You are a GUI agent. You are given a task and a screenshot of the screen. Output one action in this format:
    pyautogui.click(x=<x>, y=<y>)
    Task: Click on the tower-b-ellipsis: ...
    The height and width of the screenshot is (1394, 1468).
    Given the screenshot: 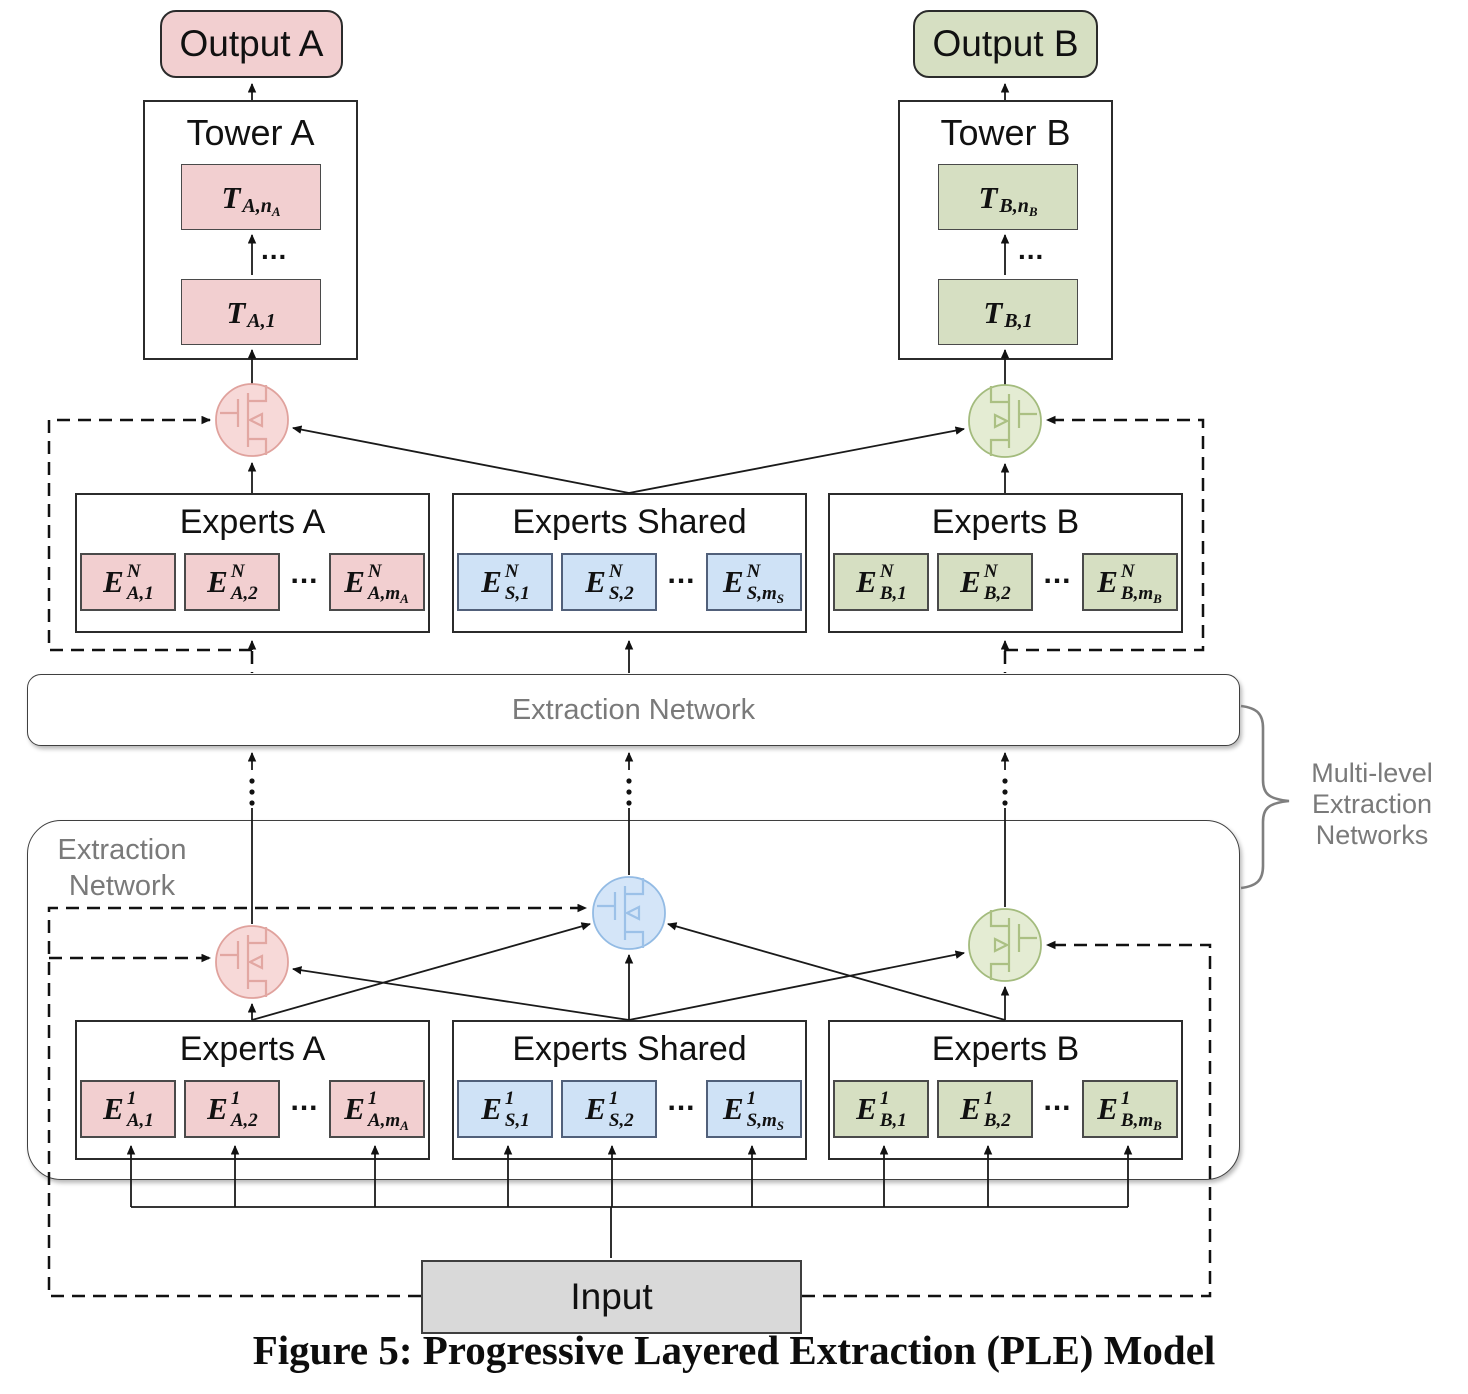 What is the action you would take?
    pyautogui.click(x=1031, y=249)
    